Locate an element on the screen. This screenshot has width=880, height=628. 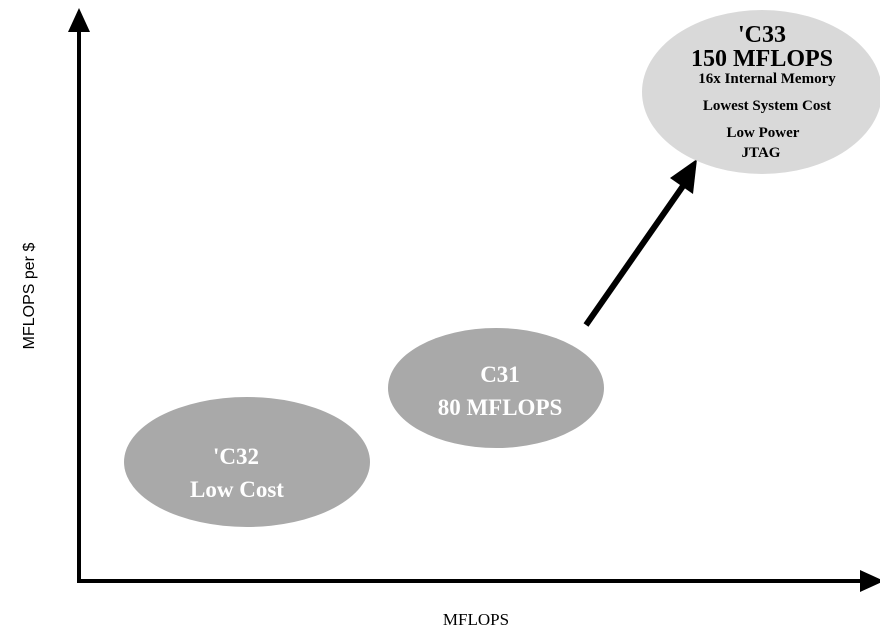
y-axis is located at coordinates (79, 295).